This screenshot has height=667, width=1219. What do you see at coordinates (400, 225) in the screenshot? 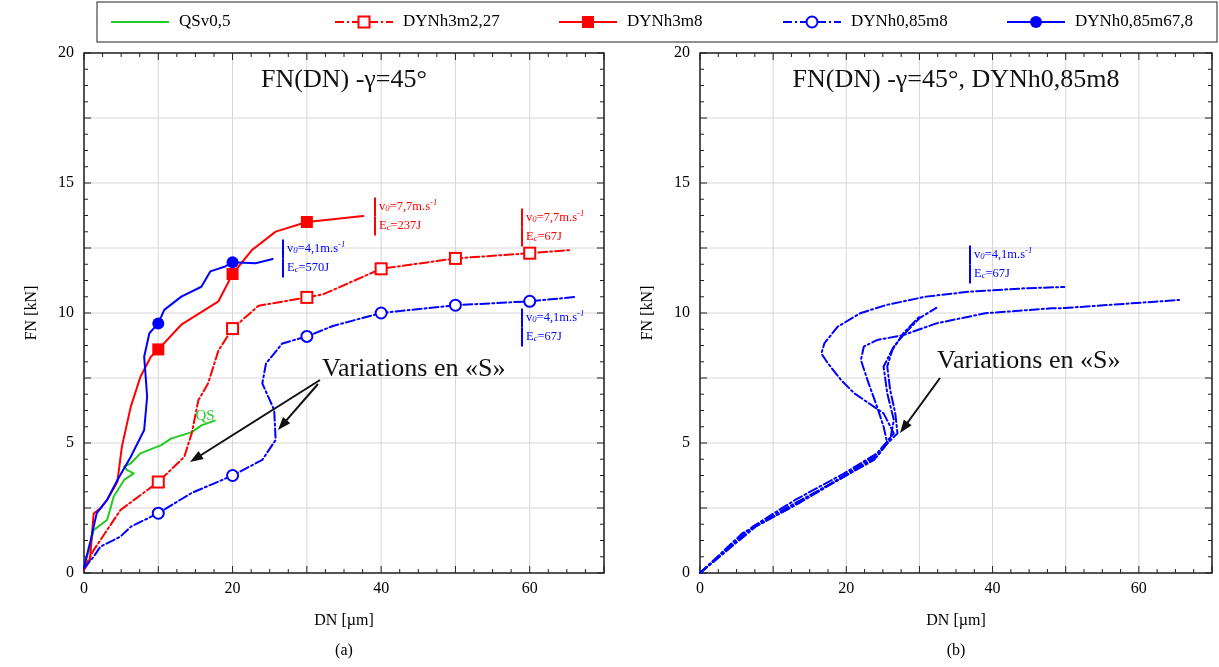
I see `annotation: E$_{c}$=237J` at bounding box center [400, 225].